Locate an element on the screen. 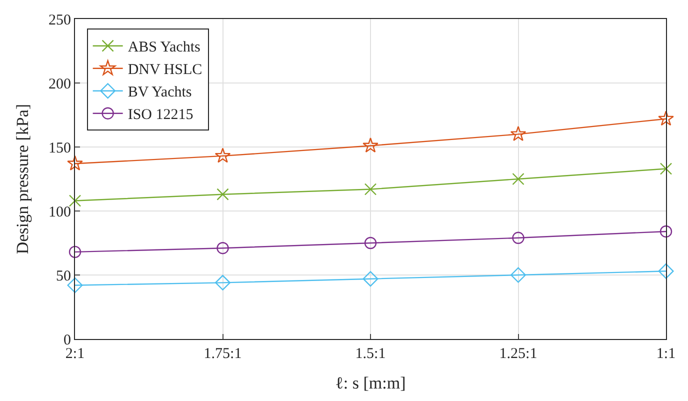  legend-label: ISO 12215 is located at coordinates (161, 115).